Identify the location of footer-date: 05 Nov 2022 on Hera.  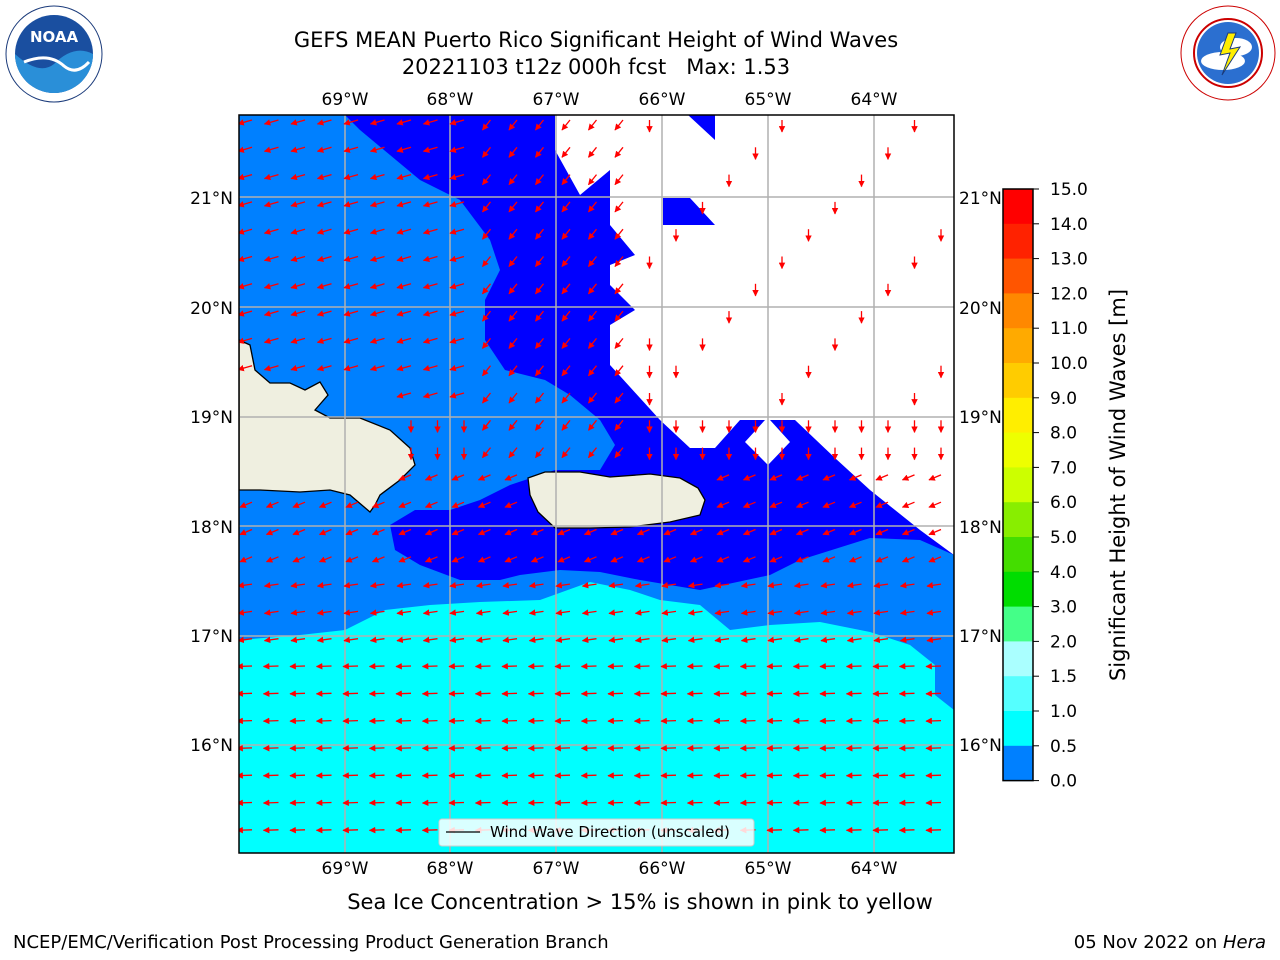
(1170, 942).